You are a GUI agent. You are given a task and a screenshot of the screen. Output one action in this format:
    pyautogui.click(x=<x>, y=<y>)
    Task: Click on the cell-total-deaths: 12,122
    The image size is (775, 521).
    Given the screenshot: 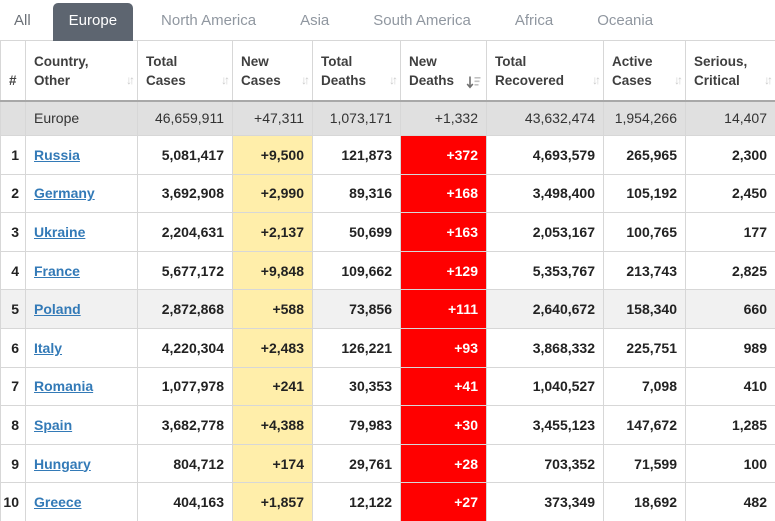 What is the action you would take?
    pyautogui.click(x=356, y=501)
    